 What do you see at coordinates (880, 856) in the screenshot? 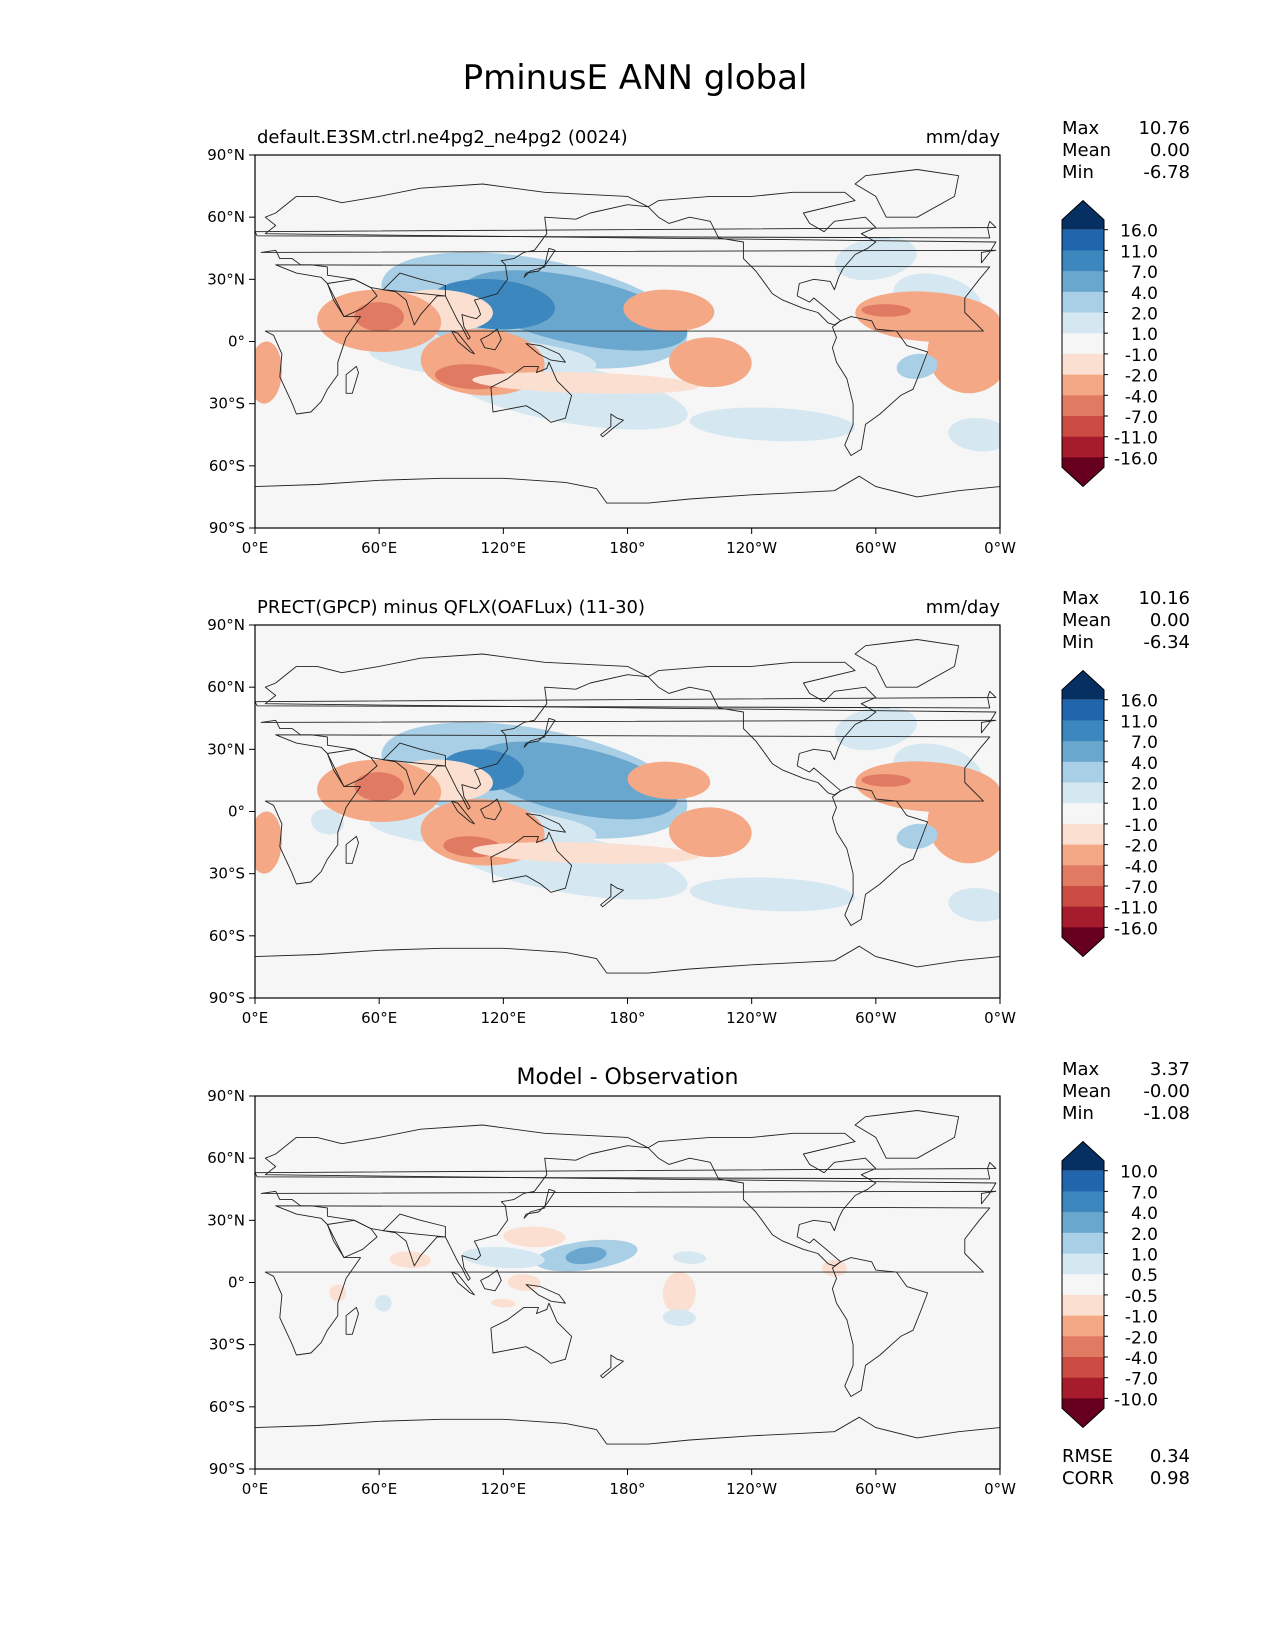
I see `coastline-samerica` at bounding box center [880, 856].